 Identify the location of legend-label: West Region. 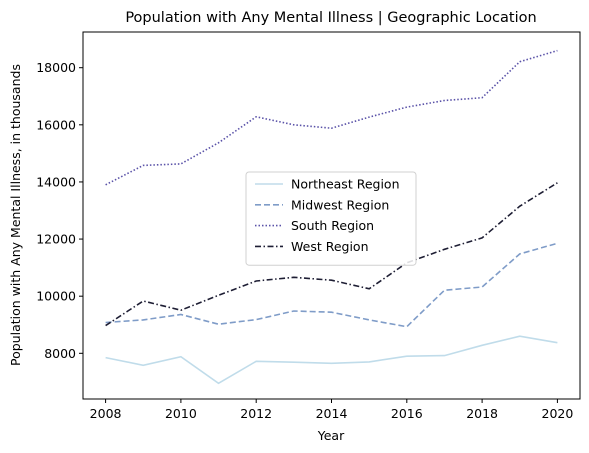
(330, 246).